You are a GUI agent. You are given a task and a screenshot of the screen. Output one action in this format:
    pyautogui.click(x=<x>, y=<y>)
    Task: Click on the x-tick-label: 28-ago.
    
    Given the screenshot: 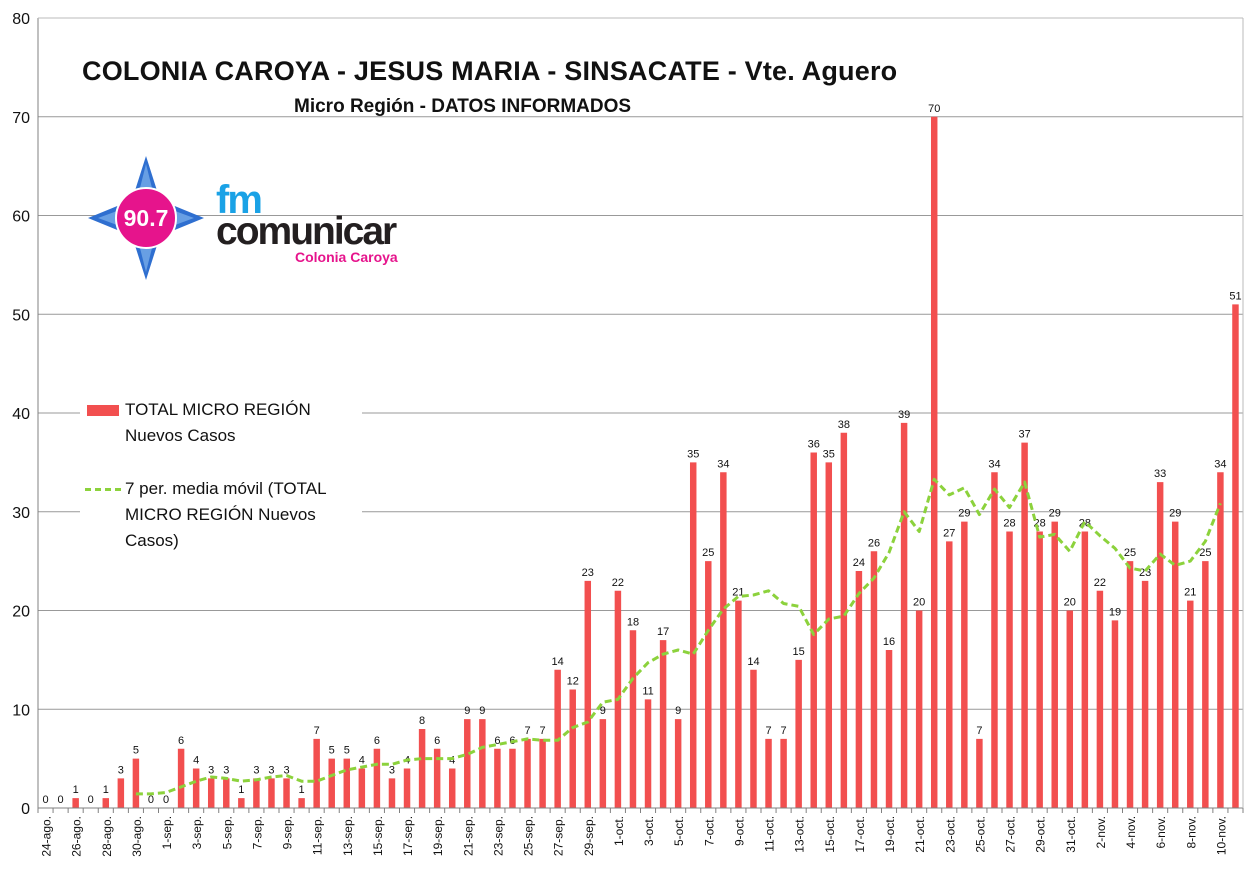 What is the action you would take?
    pyautogui.click(x=107, y=836)
    